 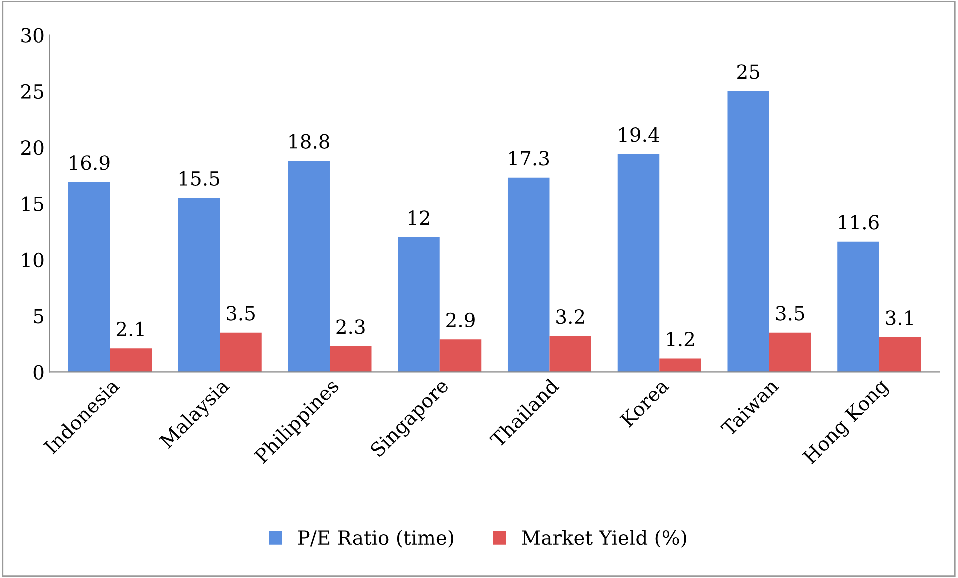 I want to click on y-tick-label: 20, so click(x=33, y=148).